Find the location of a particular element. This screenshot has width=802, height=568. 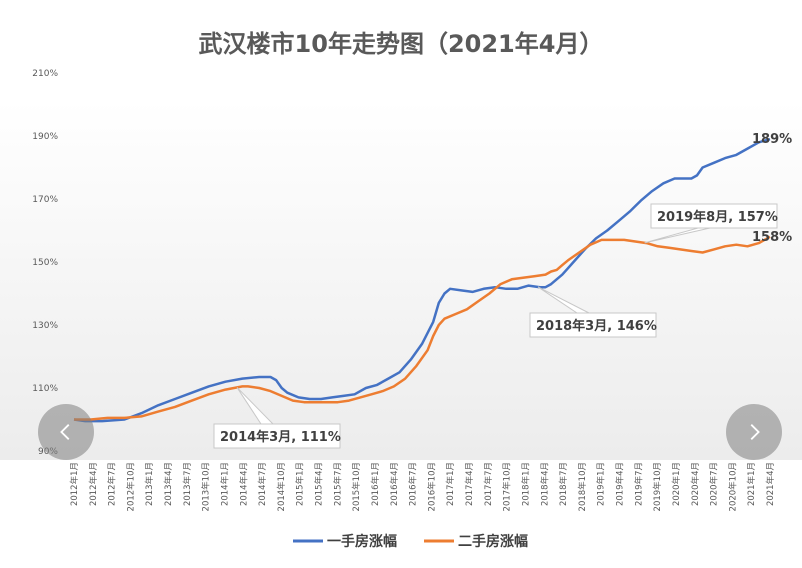

x-tick-label: 2012年7月 is located at coordinates (112, 484).